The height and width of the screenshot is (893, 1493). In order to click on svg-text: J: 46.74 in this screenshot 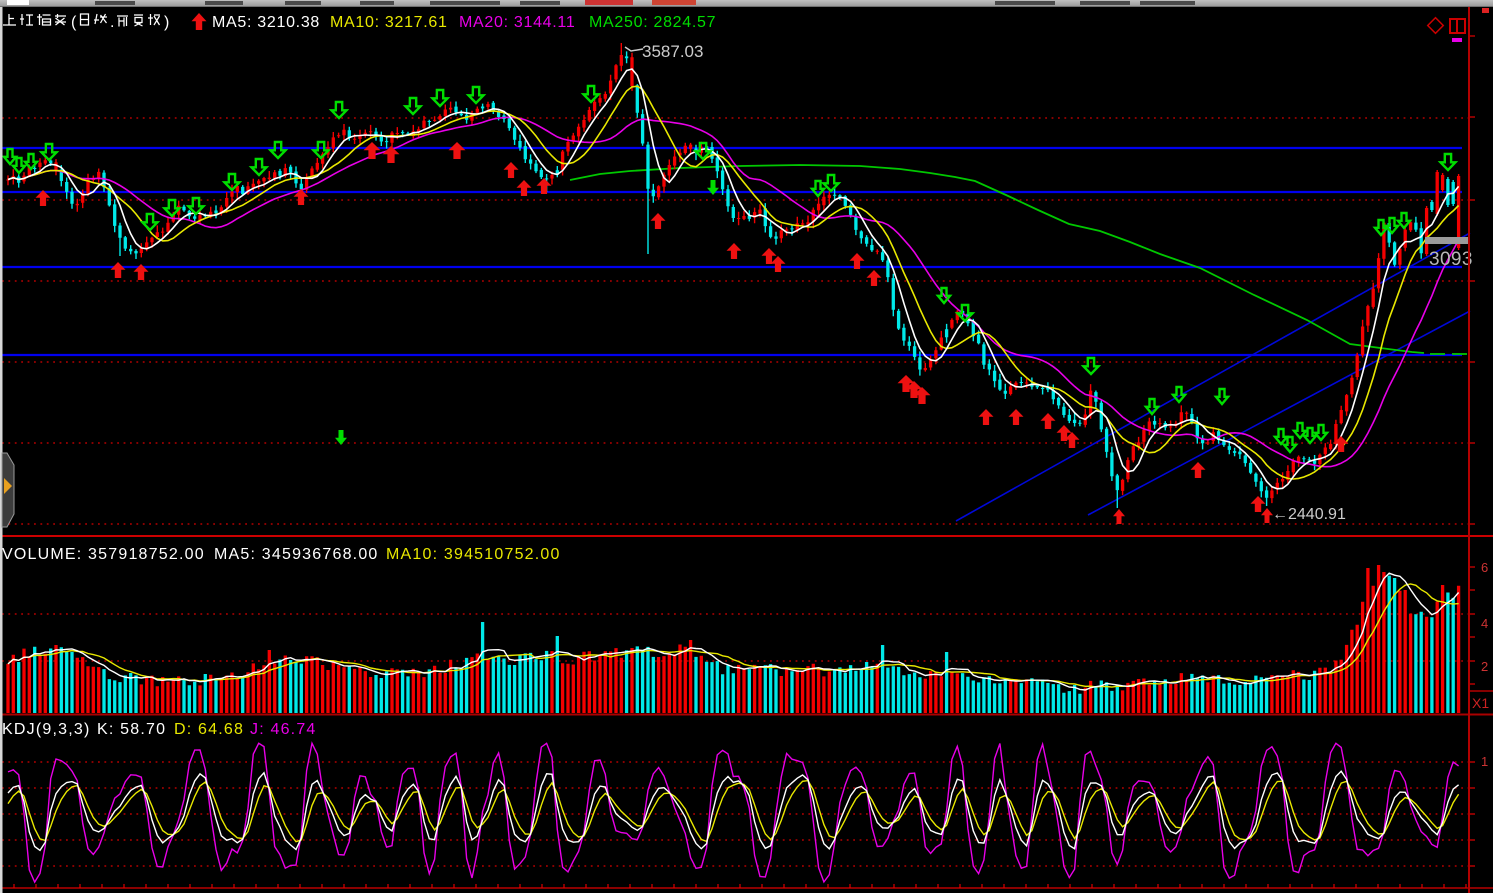, I will do `click(283, 729)`.